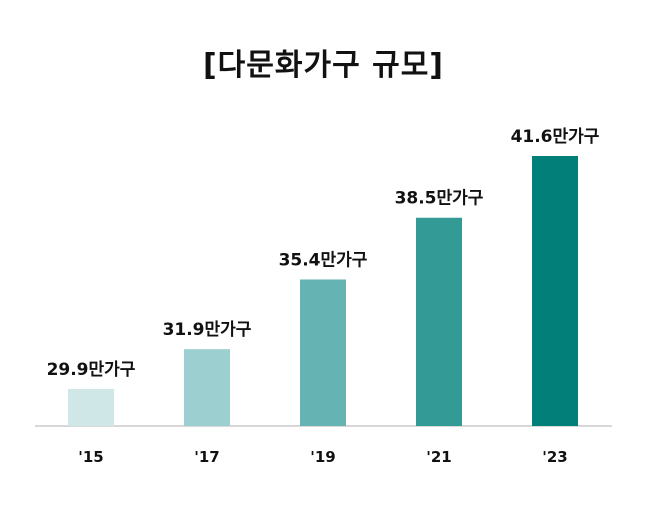 The height and width of the screenshot is (508, 647). I want to click on tick-labels-group: '15 '17 '19 '21 '23, so click(322, 457).